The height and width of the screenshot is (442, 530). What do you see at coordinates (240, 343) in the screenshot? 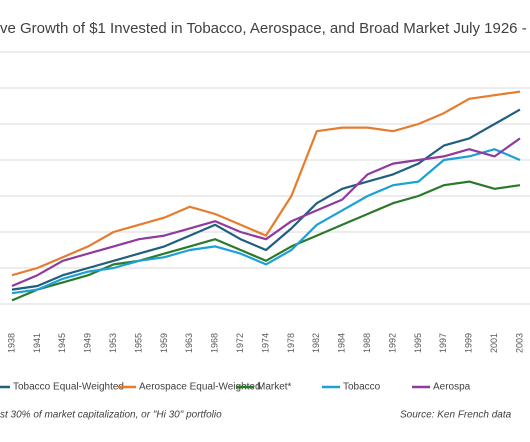
I see `x-tick-label: 1972` at bounding box center [240, 343].